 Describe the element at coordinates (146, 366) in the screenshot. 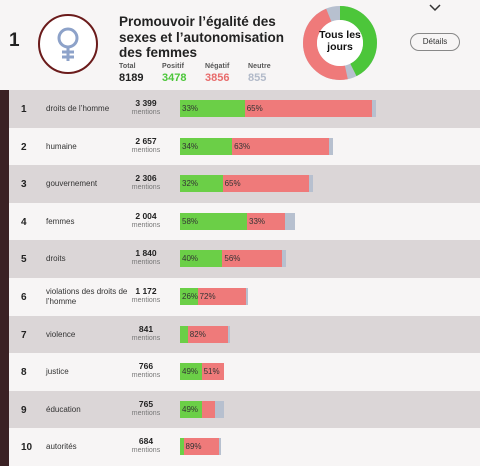

I see `mention-count: 766` at that location.